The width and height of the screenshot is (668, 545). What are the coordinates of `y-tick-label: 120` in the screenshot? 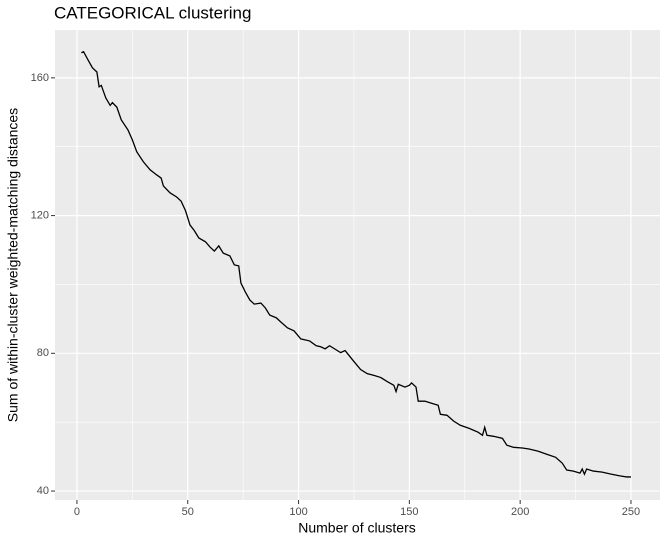 It's located at (40, 215).